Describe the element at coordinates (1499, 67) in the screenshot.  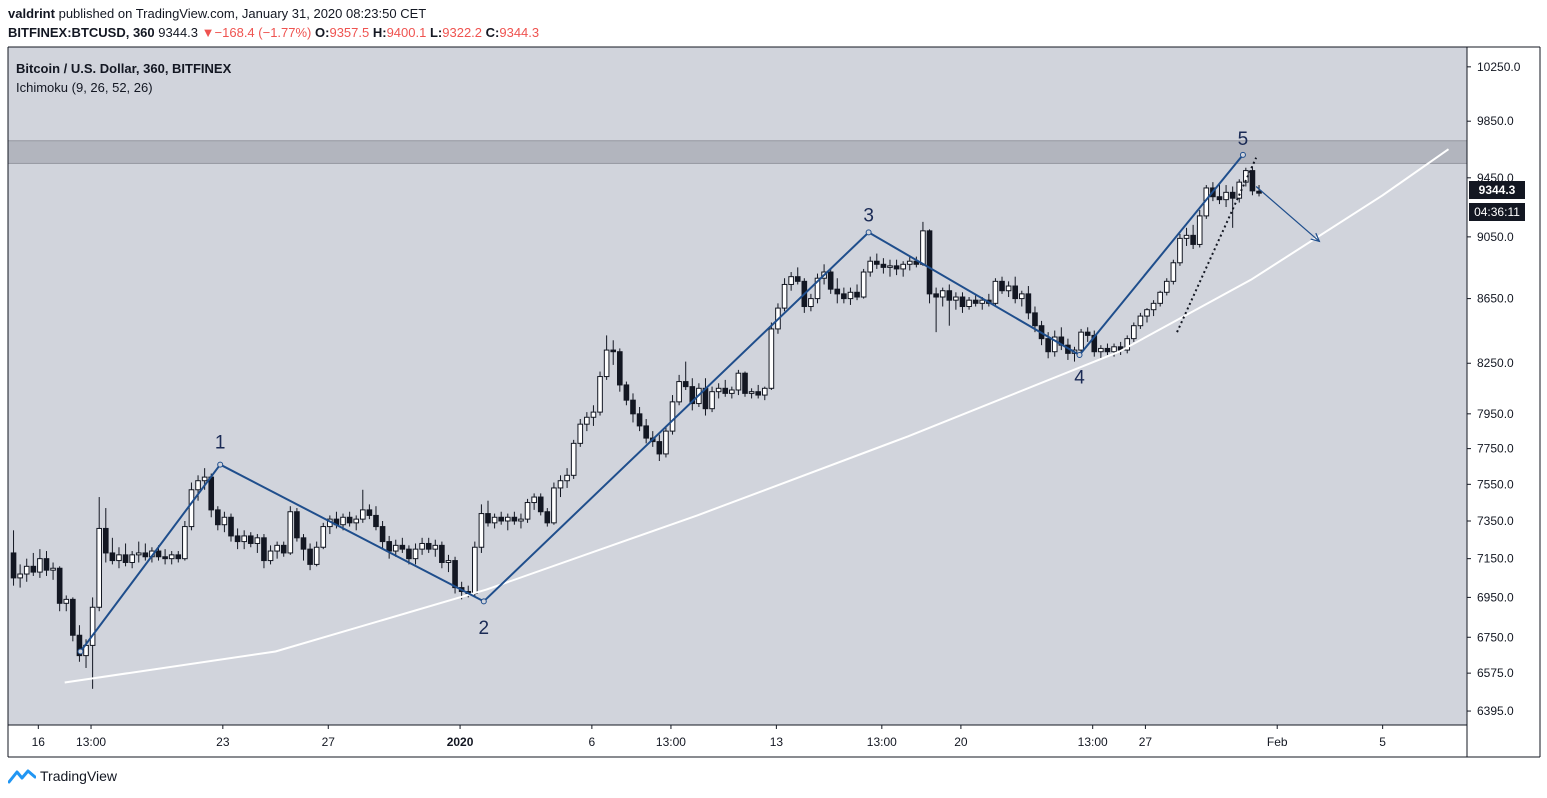
I see `y-tick-label: 10250.0` at that location.